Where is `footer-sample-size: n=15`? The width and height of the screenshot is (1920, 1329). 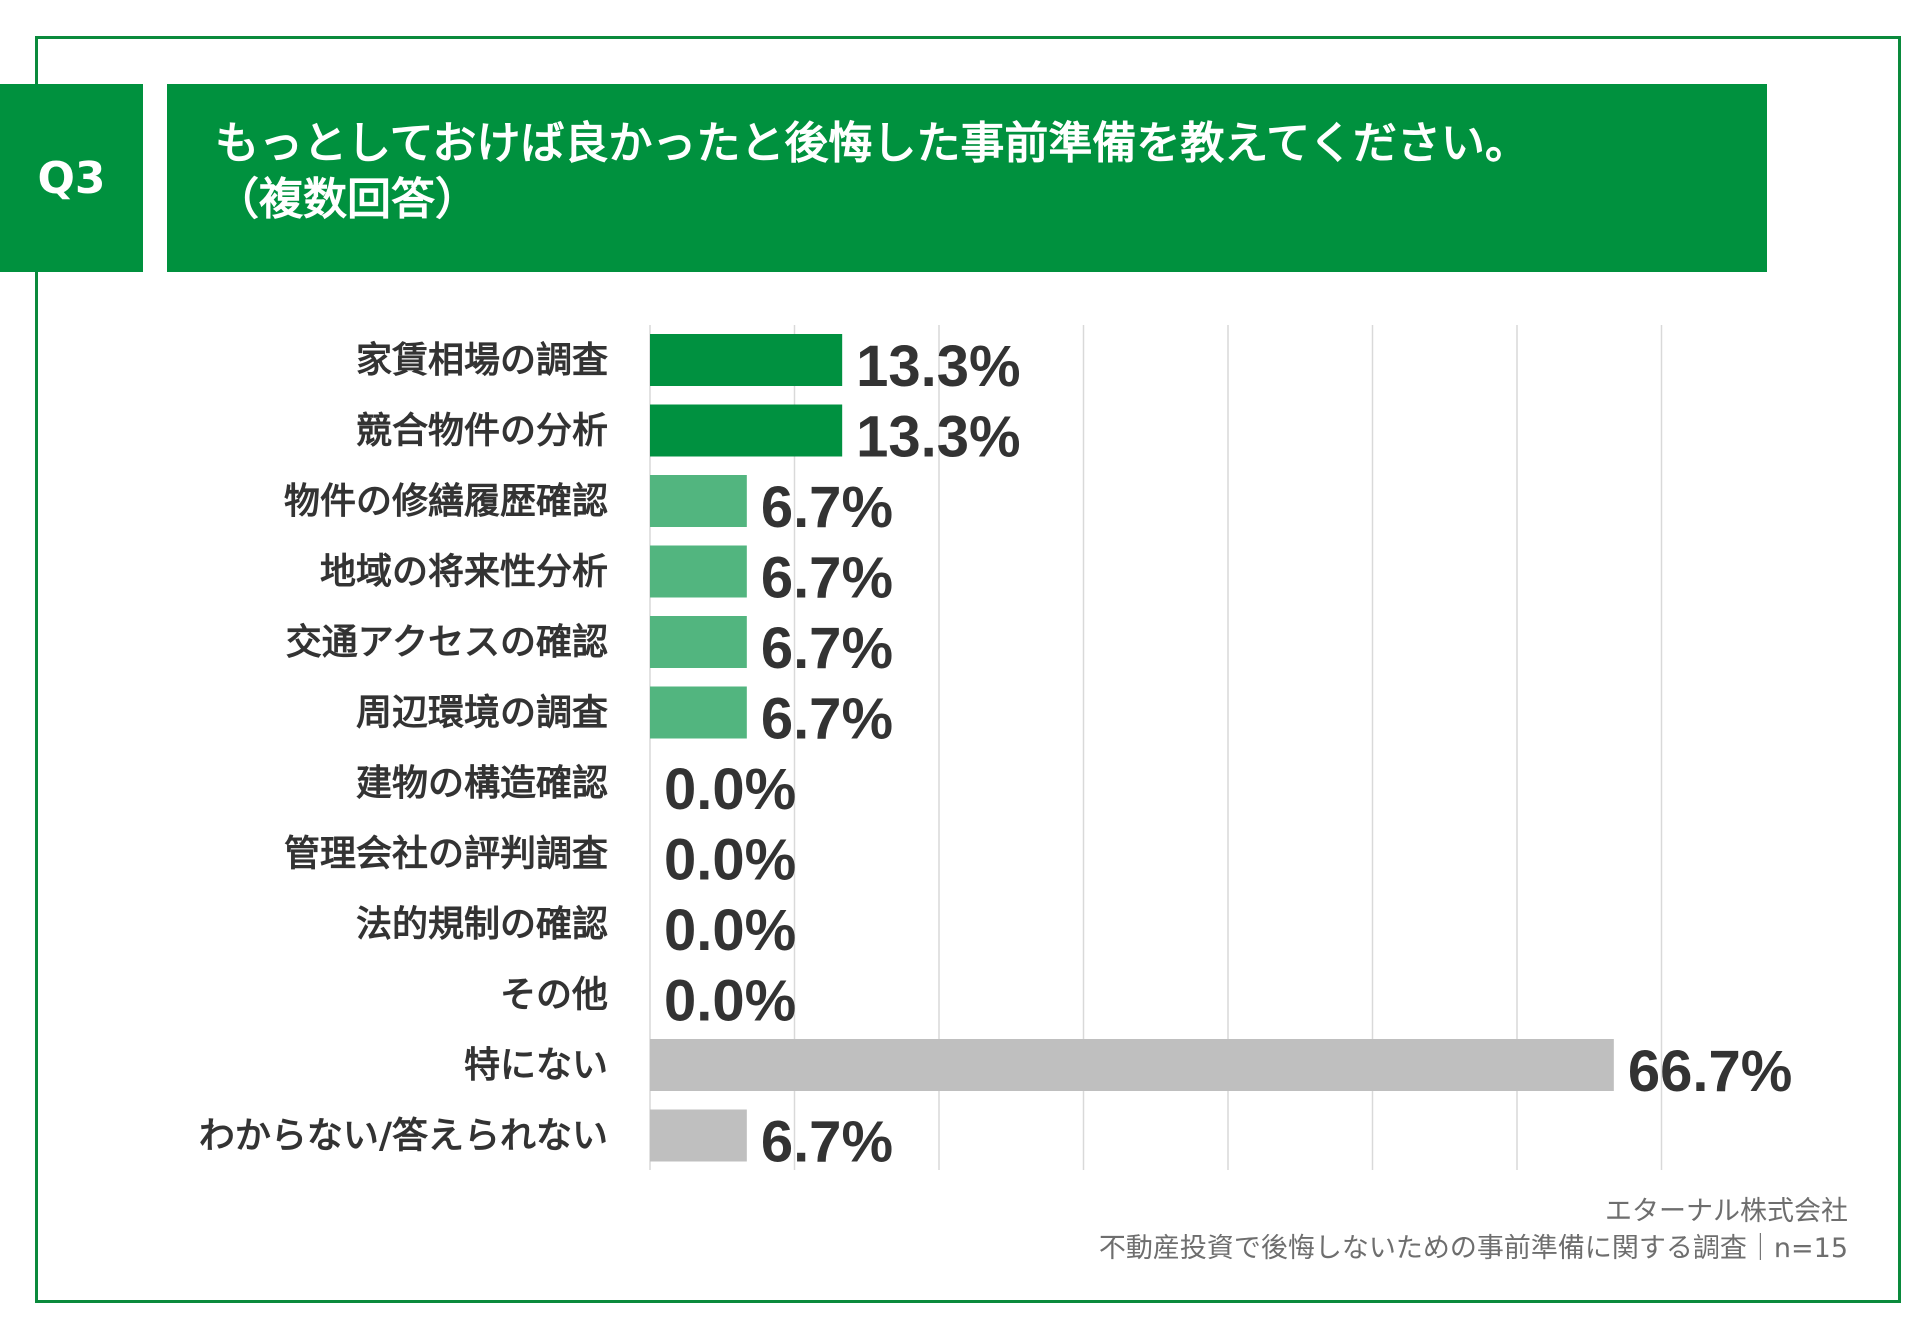 footer-sample-size: n=15 is located at coordinates (1810, 1248).